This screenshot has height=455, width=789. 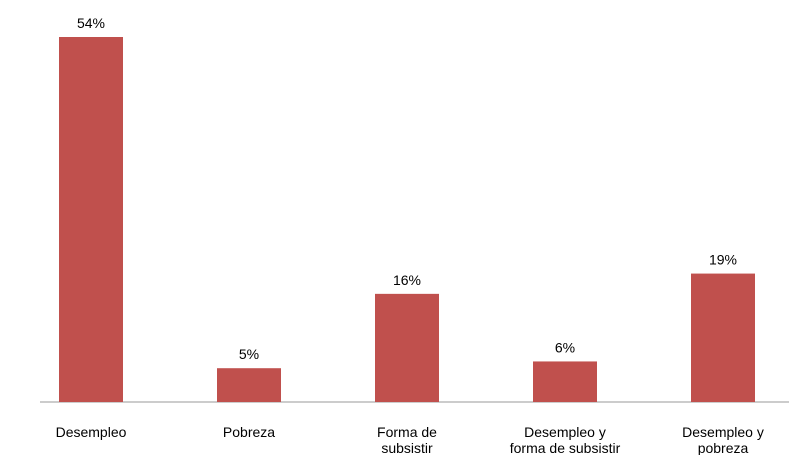 What do you see at coordinates (91, 23) in the screenshot?
I see `data-label: 54%` at bounding box center [91, 23].